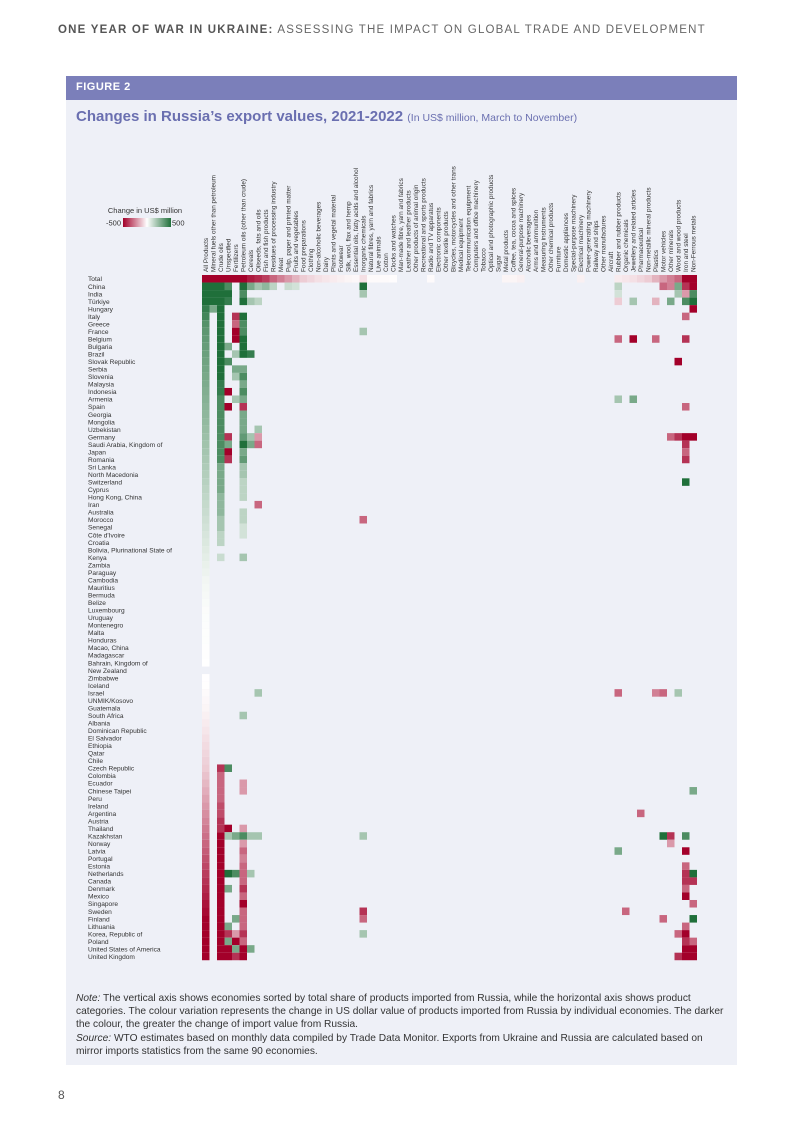 The width and height of the screenshot is (793, 1122). What do you see at coordinates (101, 377) in the screenshot?
I see `row-label: Slovenia` at bounding box center [101, 377].